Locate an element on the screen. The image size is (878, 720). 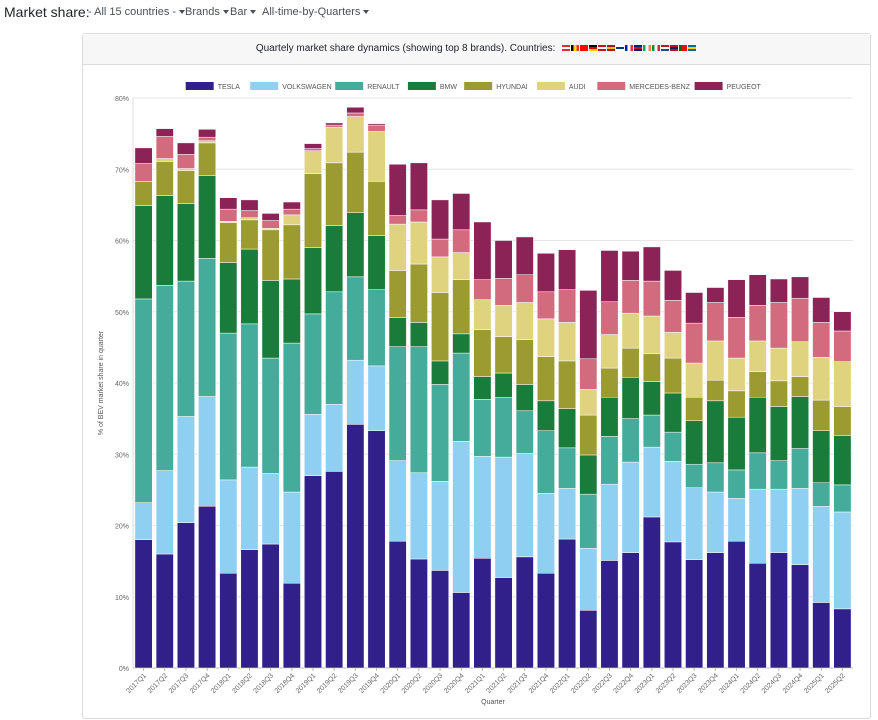
bar-volkswagen-2021q3 is located at coordinates (524, 505).